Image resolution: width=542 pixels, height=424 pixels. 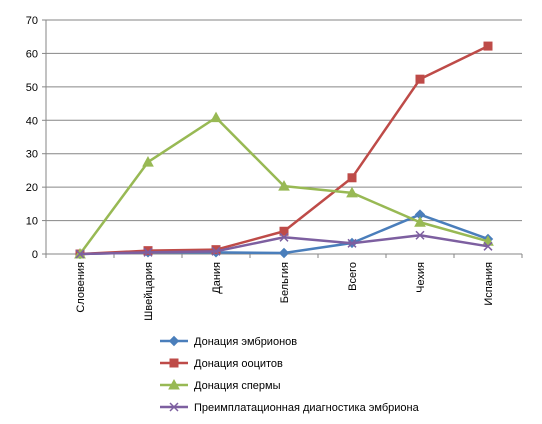 I want to click on y-tick-label: 10, so click(x=32, y=222).